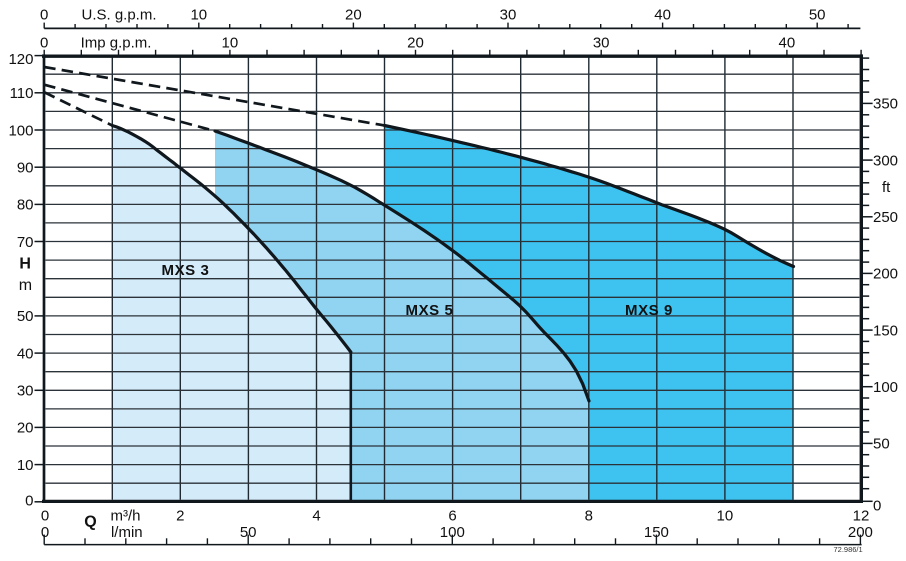 The height and width of the screenshot is (561, 906). I want to click on svg-text: 70, so click(25, 242).